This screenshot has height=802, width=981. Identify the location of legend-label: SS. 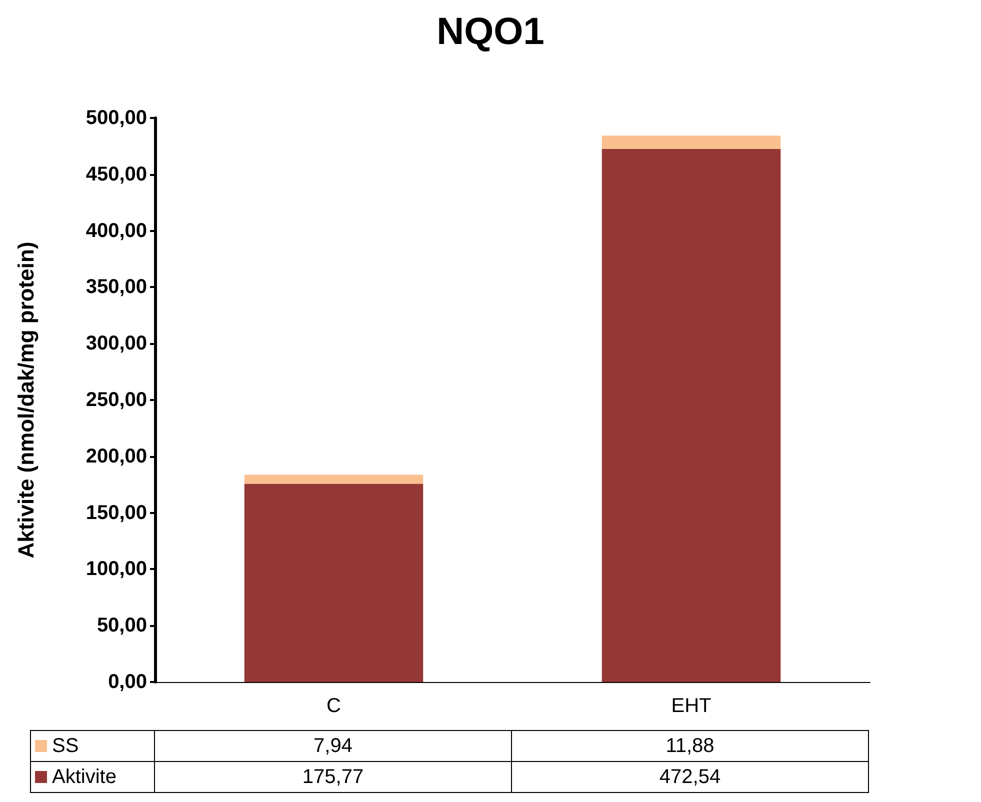
(92, 746).